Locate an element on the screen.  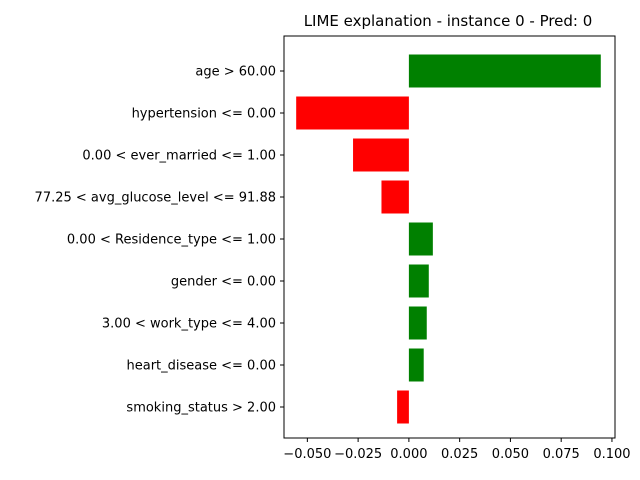
x-tick-label: 0.050 is located at coordinates (510, 454).